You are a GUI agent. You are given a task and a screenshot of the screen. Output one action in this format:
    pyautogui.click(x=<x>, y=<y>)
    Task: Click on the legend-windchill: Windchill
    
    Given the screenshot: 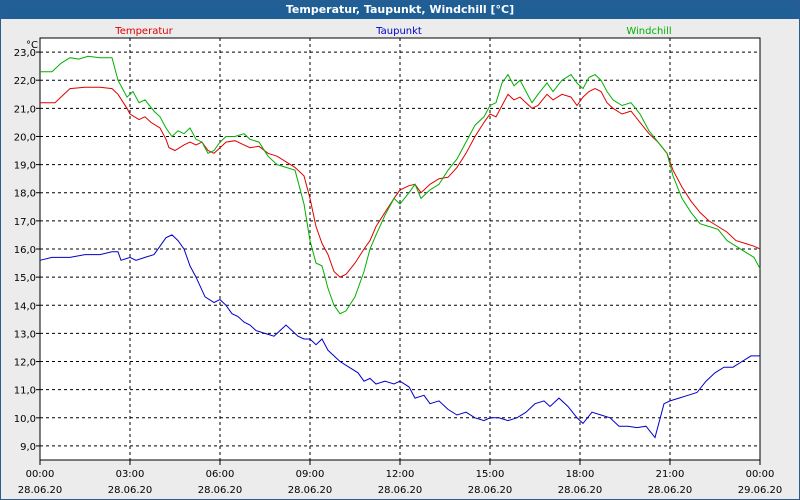 What is the action you would take?
    pyautogui.click(x=648, y=31)
    